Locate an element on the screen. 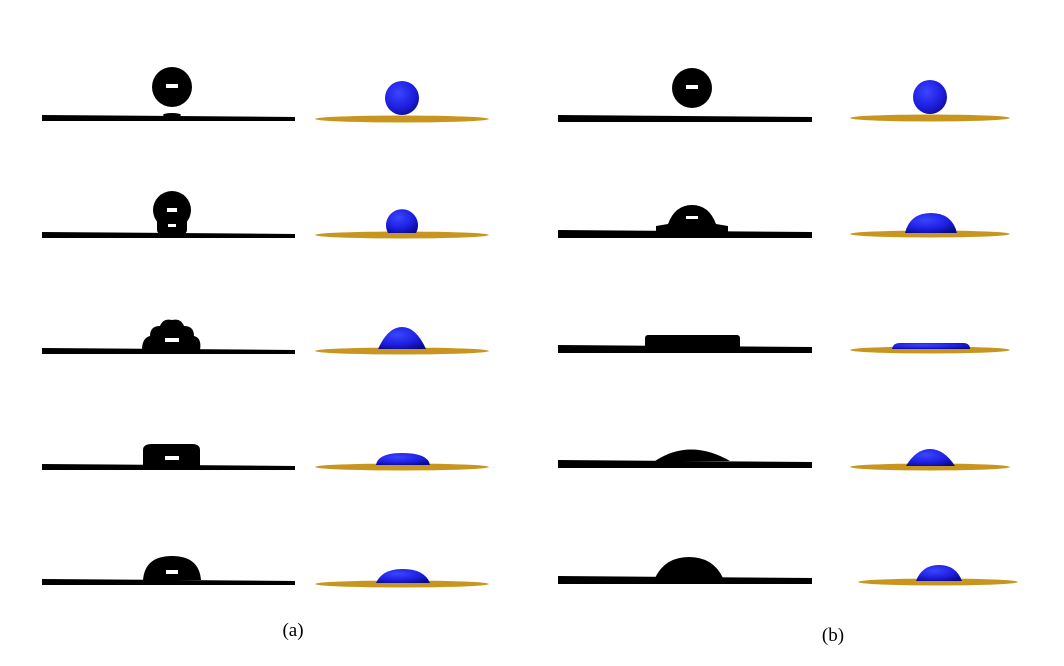 Image resolution: width=1064 pixels, height=666 pixels. frame-b3 is located at coordinates (685, 344).